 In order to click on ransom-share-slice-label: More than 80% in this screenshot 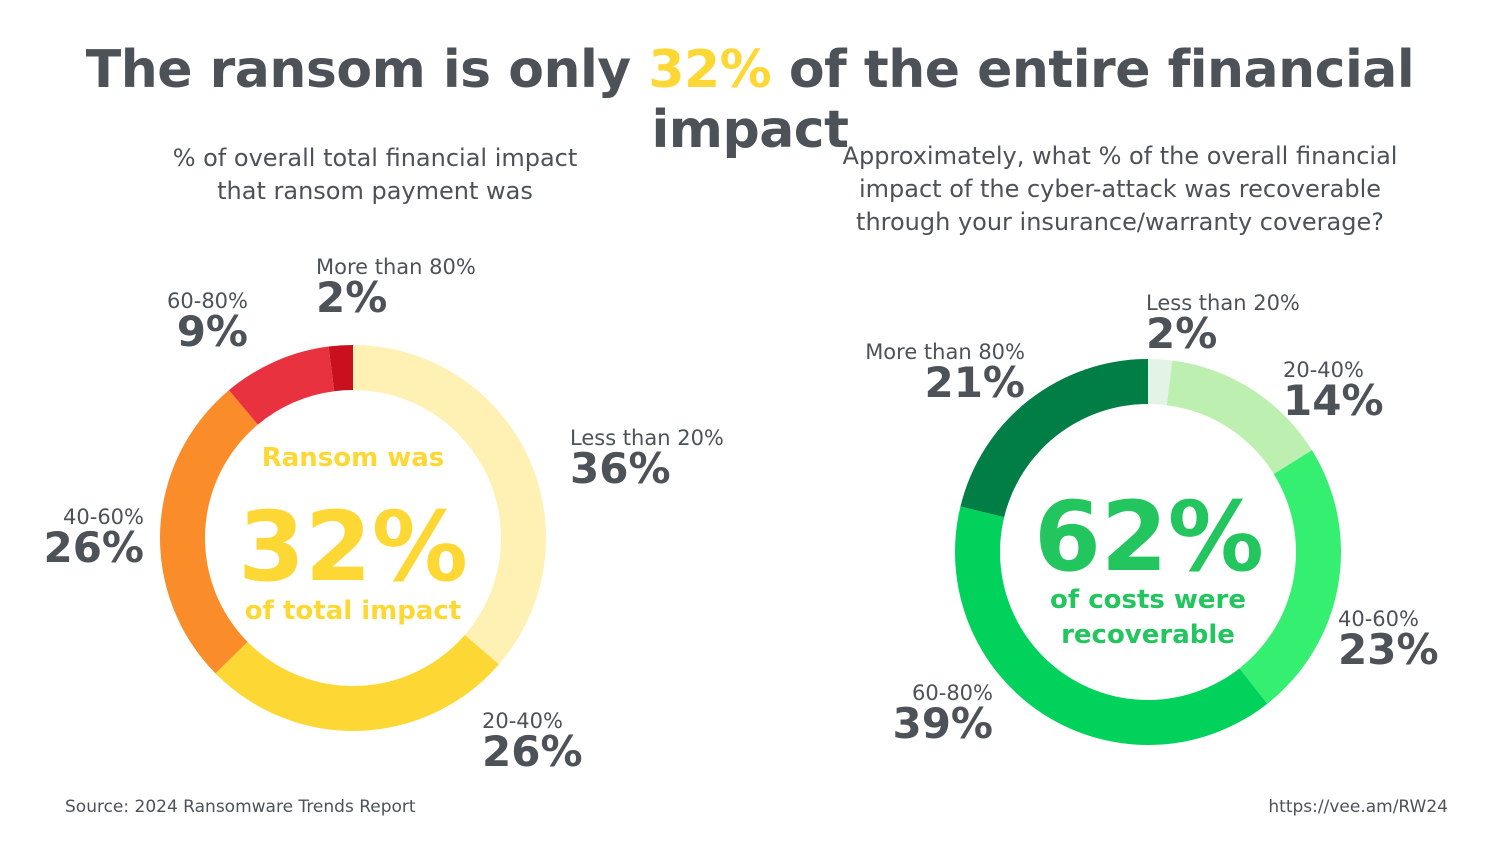, I will do `click(396, 267)`.